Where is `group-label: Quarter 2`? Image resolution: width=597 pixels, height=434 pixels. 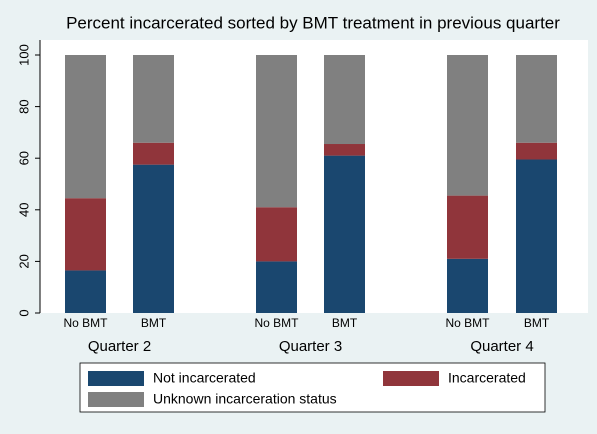 group-label: Quarter 2 is located at coordinates (119, 346).